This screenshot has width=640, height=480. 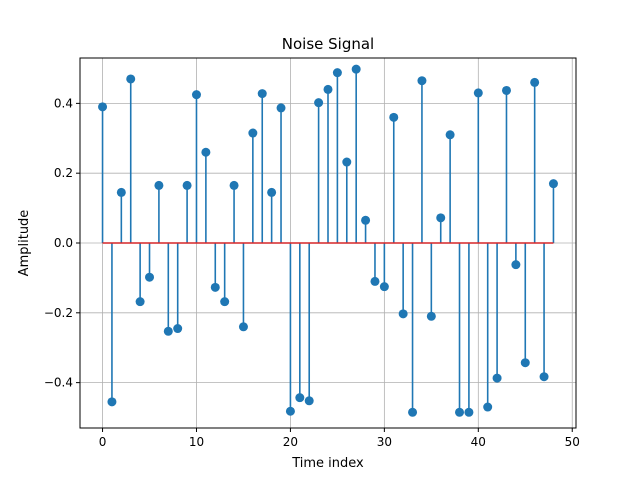 I want to click on y-ticks: −0.4 −0.2 0.0 0.2 0.4, so click(x=62, y=243).